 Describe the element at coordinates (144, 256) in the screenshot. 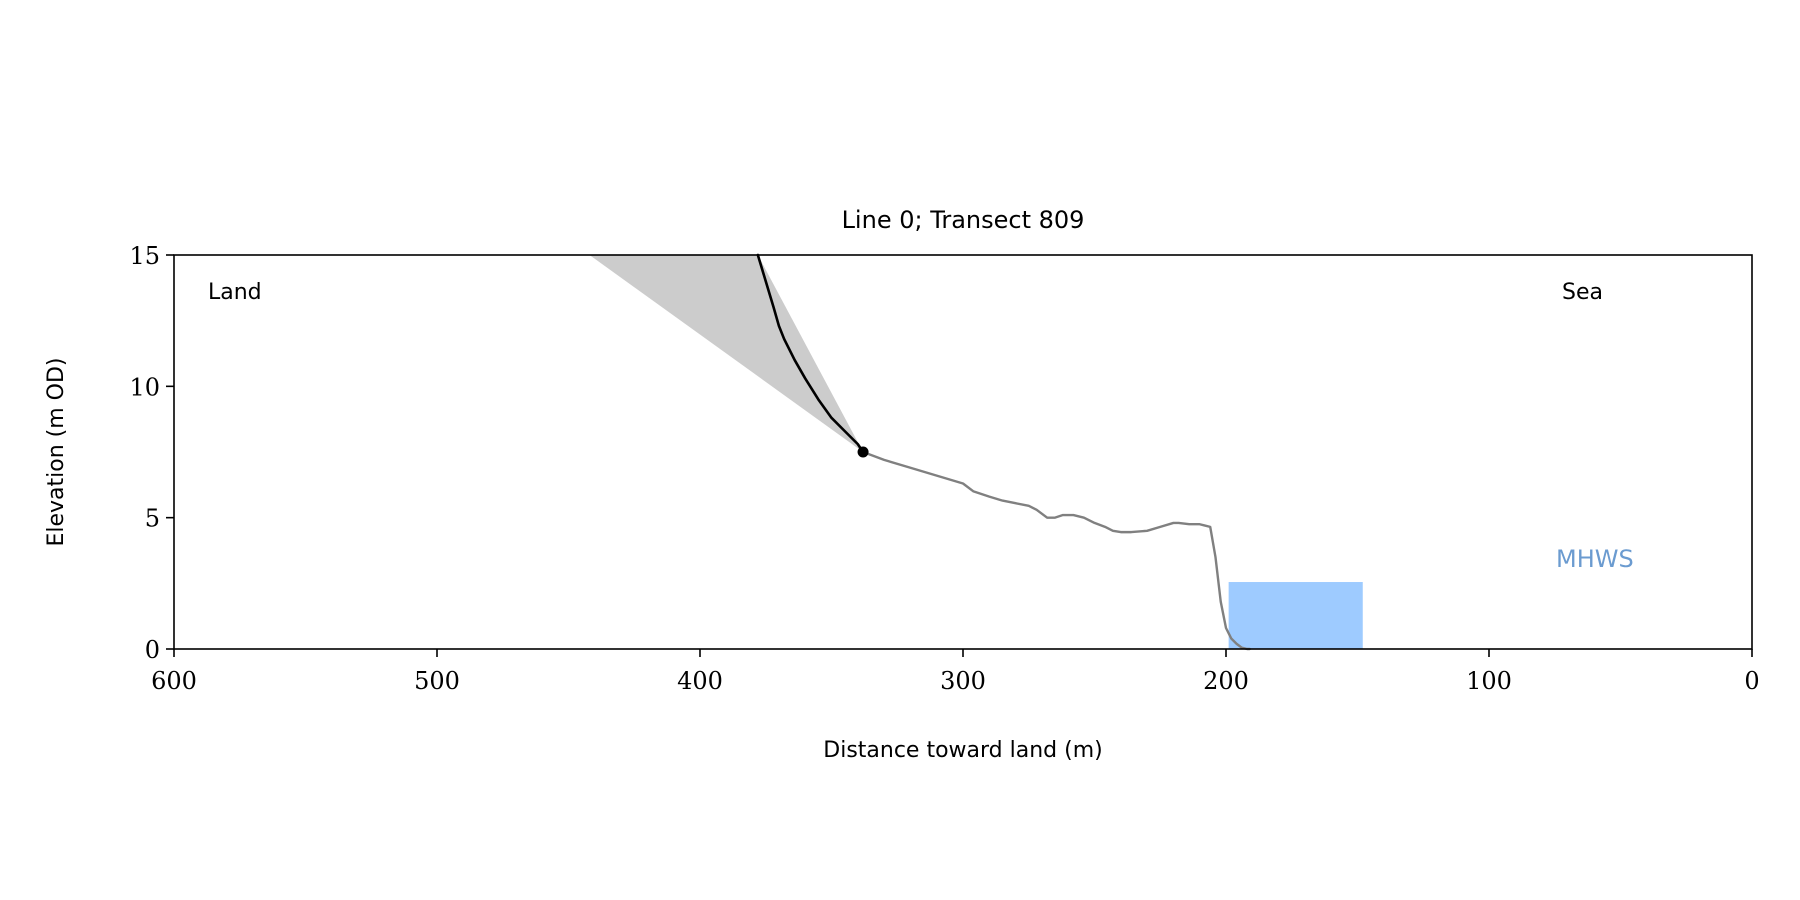

I see `y-tick-label: 15` at that location.